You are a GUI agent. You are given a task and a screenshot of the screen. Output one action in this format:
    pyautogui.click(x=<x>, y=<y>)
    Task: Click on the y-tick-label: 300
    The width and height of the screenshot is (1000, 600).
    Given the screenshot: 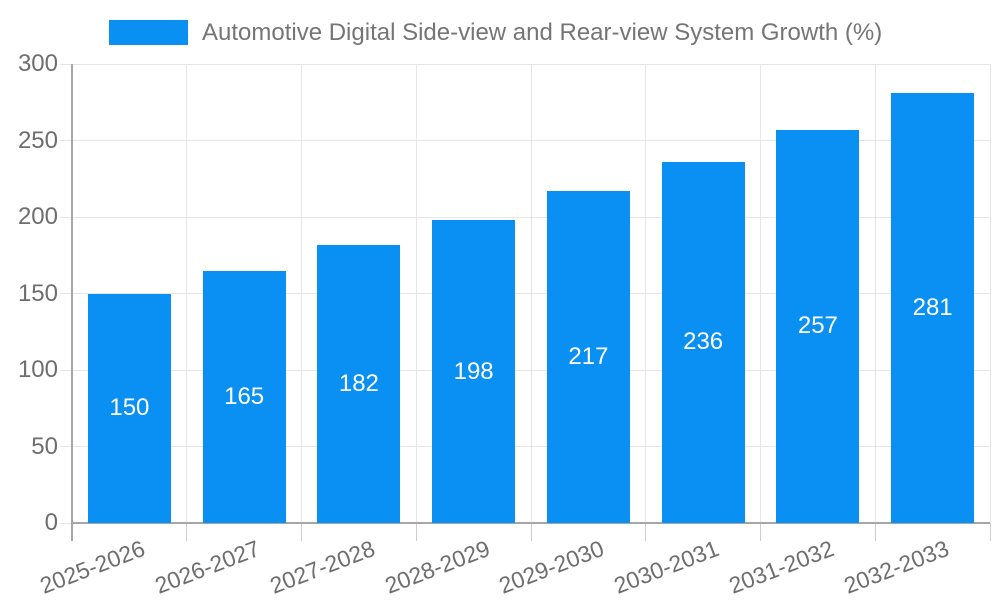 What is the action you would take?
    pyautogui.click(x=37, y=63)
    